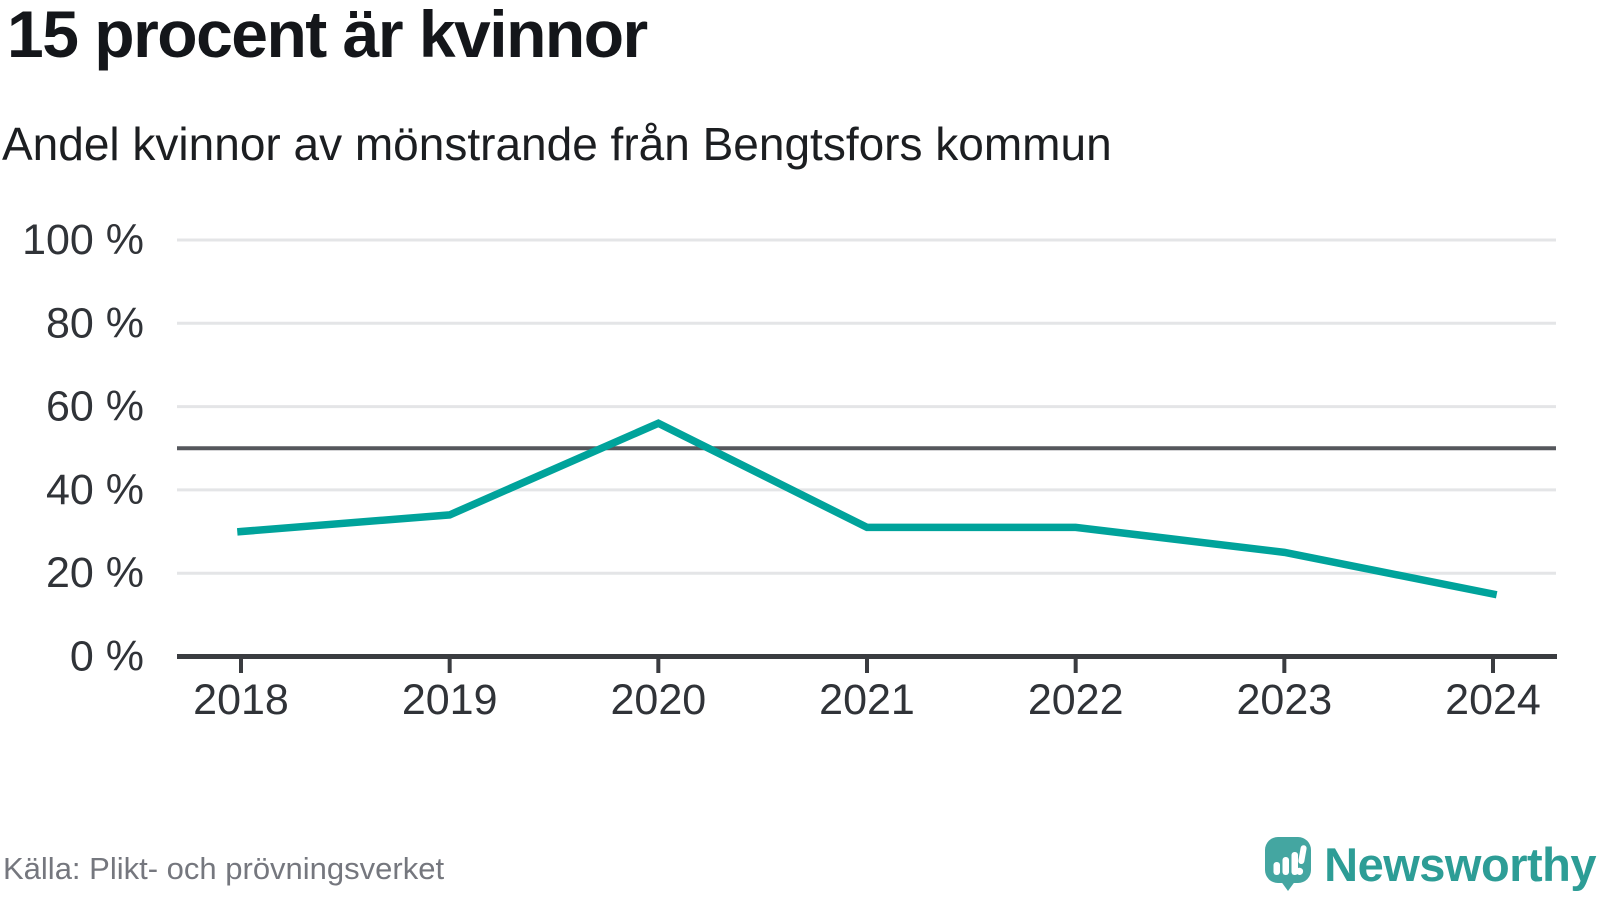 Image resolution: width=1600 pixels, height=900 pixels. Describe the element at coordinates (95, 490) in the screenshot. I see `y-tick-label: 40 %` at that location.